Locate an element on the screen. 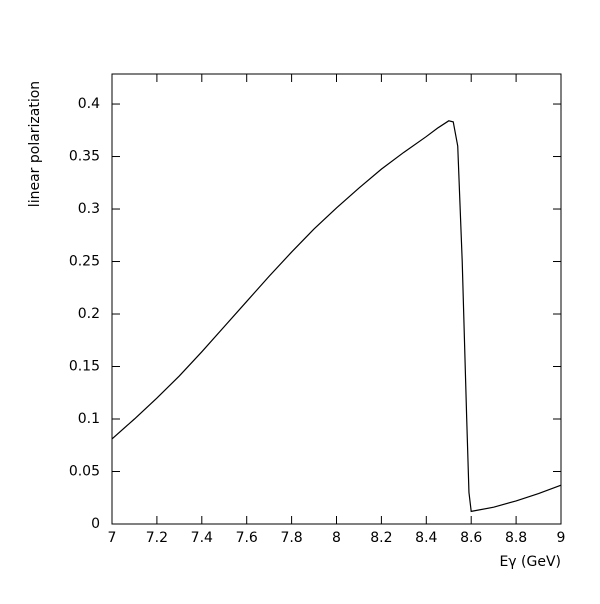  x-tick-label: 7.6 is located at coordinates (247, 538).